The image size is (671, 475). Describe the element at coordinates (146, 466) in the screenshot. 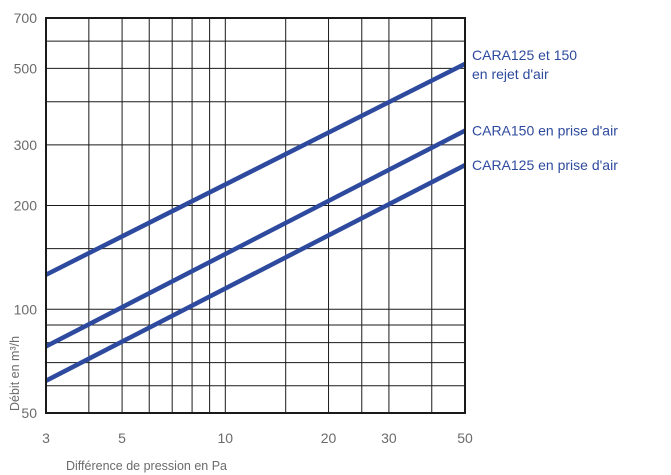

I see `x-axis-title: Différence de pression en Pa` at that location.